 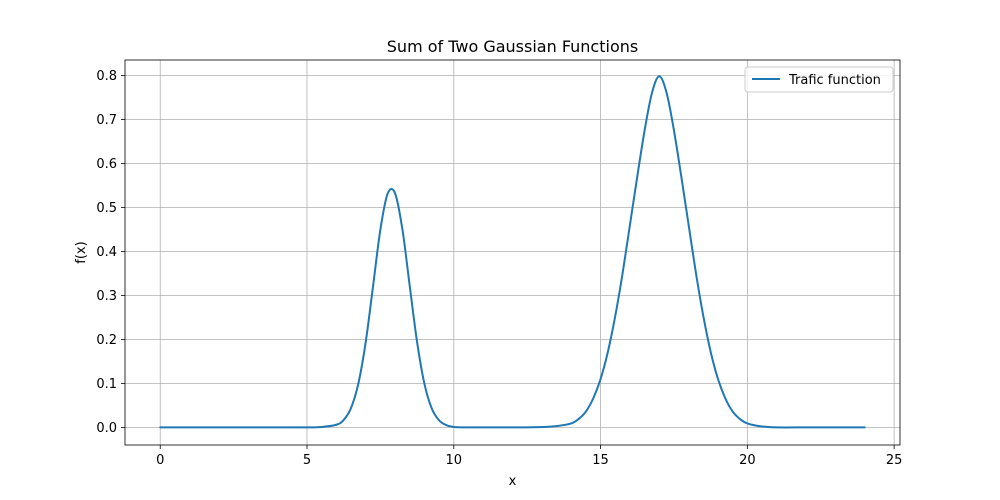 I want to click on y-axis-ticks: 0.0 0.1 0.2 0.3 0.4 0.5 0.6 0.7 0.8, so click(x=110, y=252).